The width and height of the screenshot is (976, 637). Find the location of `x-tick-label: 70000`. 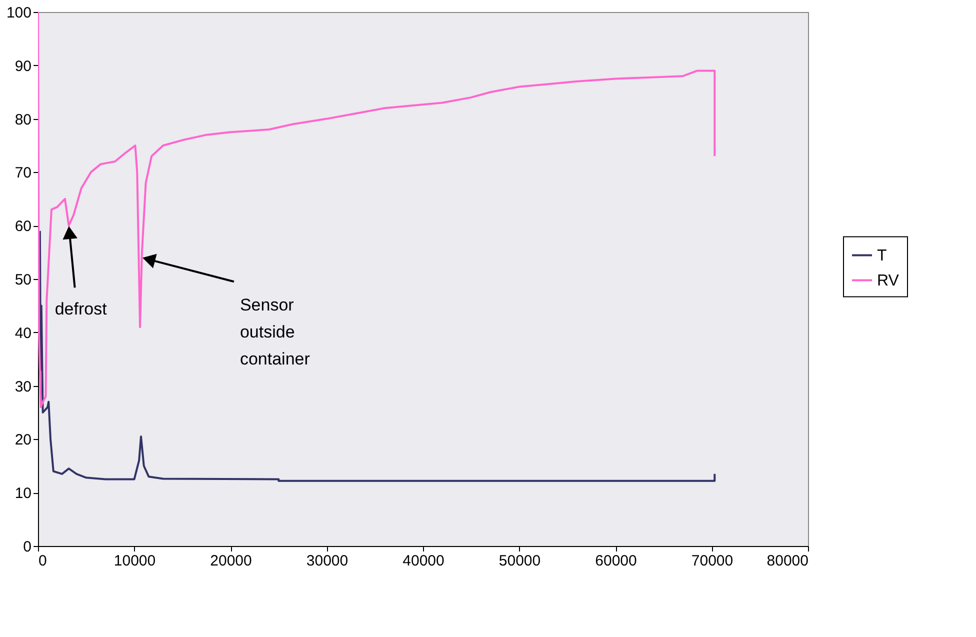

x-tick-label: 70000 is located at coordinates (712, 561).